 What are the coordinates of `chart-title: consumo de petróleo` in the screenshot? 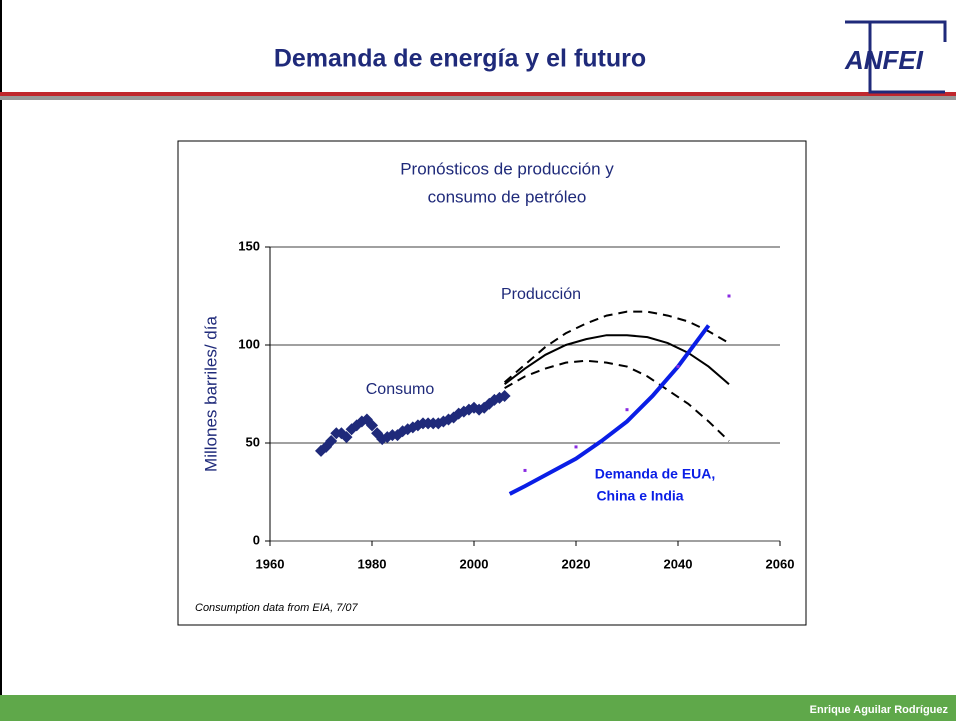 It's located at (507, 196).